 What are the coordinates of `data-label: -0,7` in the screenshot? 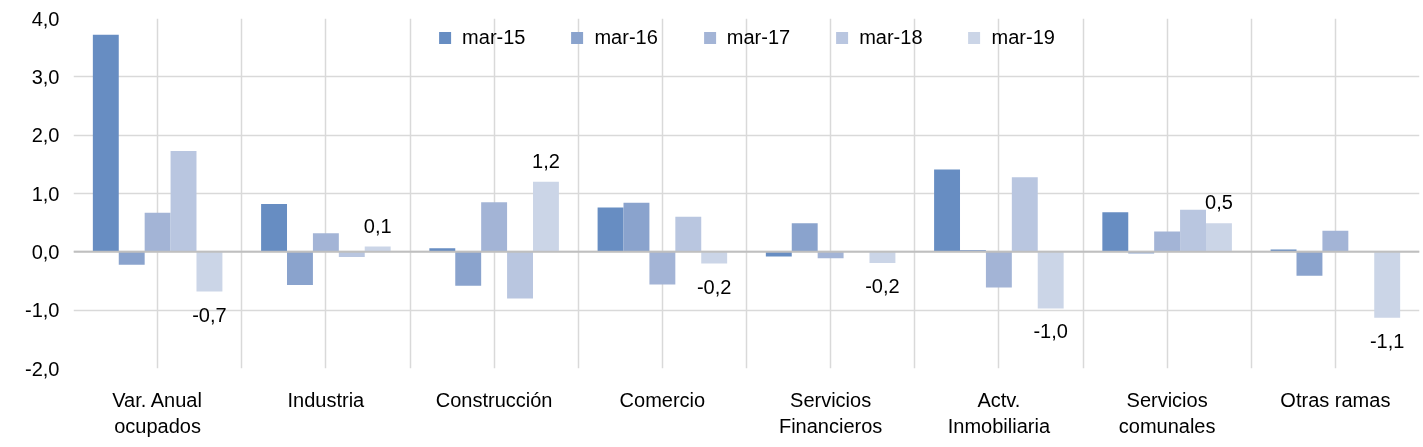 It's located at (209, 314).